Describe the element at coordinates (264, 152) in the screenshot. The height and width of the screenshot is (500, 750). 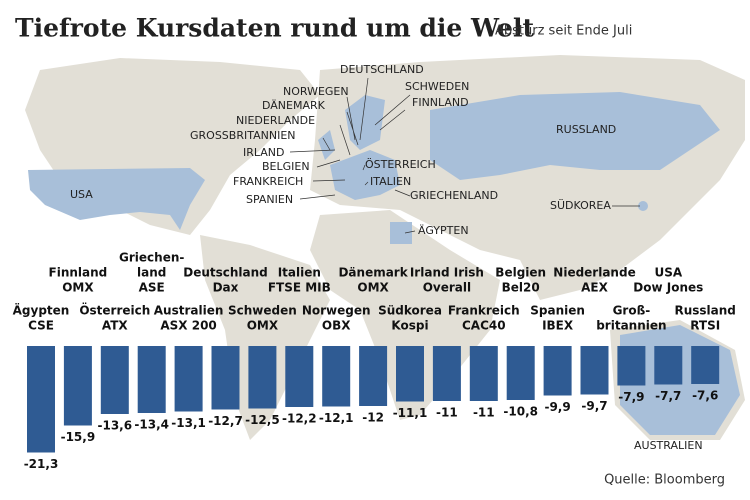
I see `map-label: IRLAND` at that location.